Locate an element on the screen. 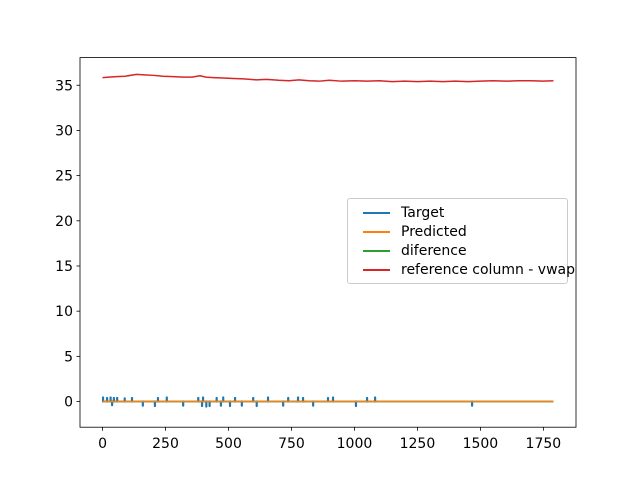 This screenshot has width=640, height=480. legend-item-predicted: Predicted is located at coordinates (457, 232).